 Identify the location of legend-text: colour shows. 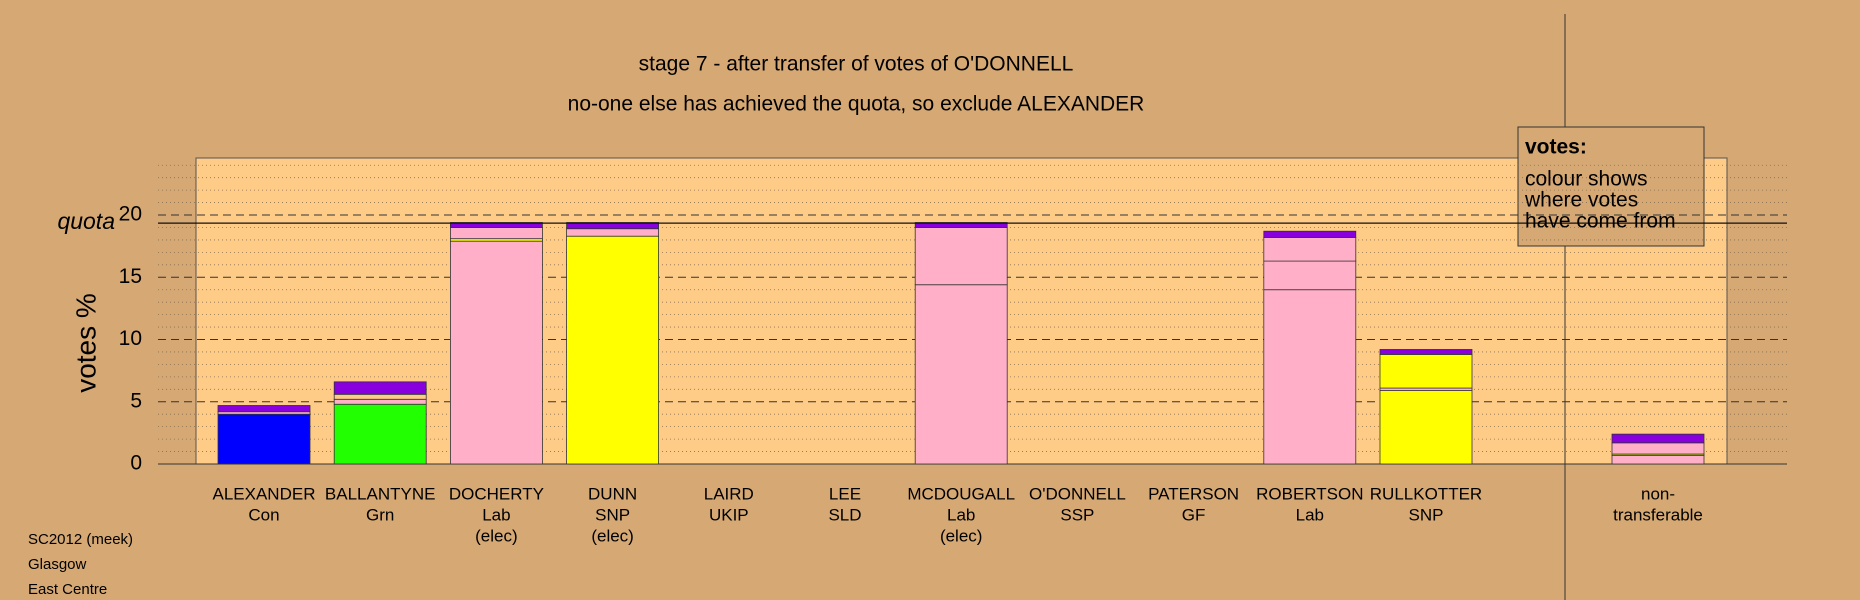
(1586, 179).